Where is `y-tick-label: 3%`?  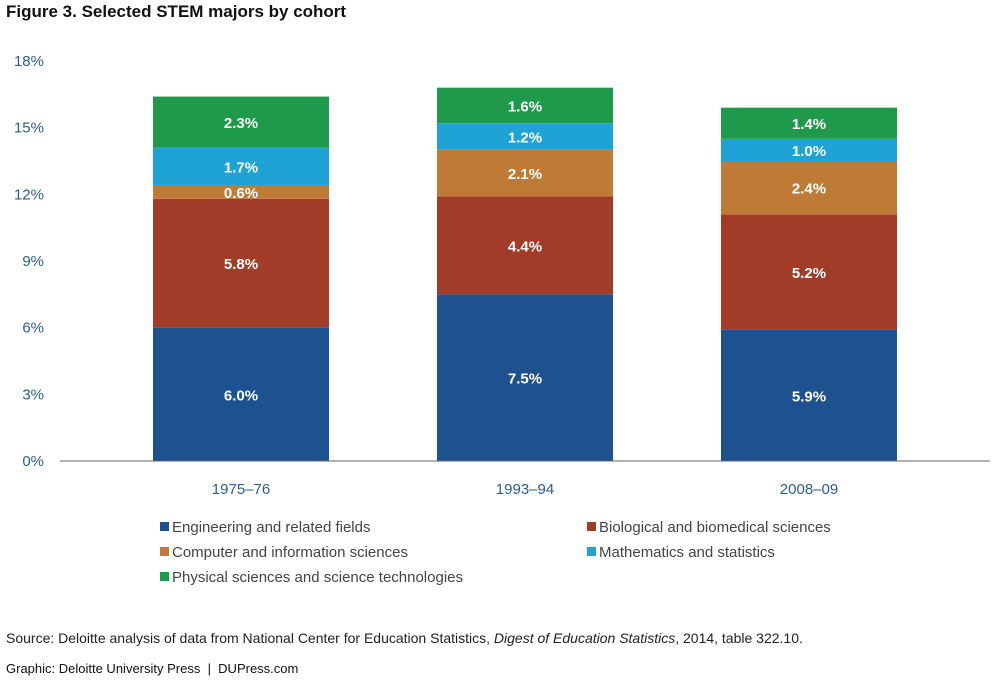 y-tick-label: 3% is located at coordinates (33, 394).